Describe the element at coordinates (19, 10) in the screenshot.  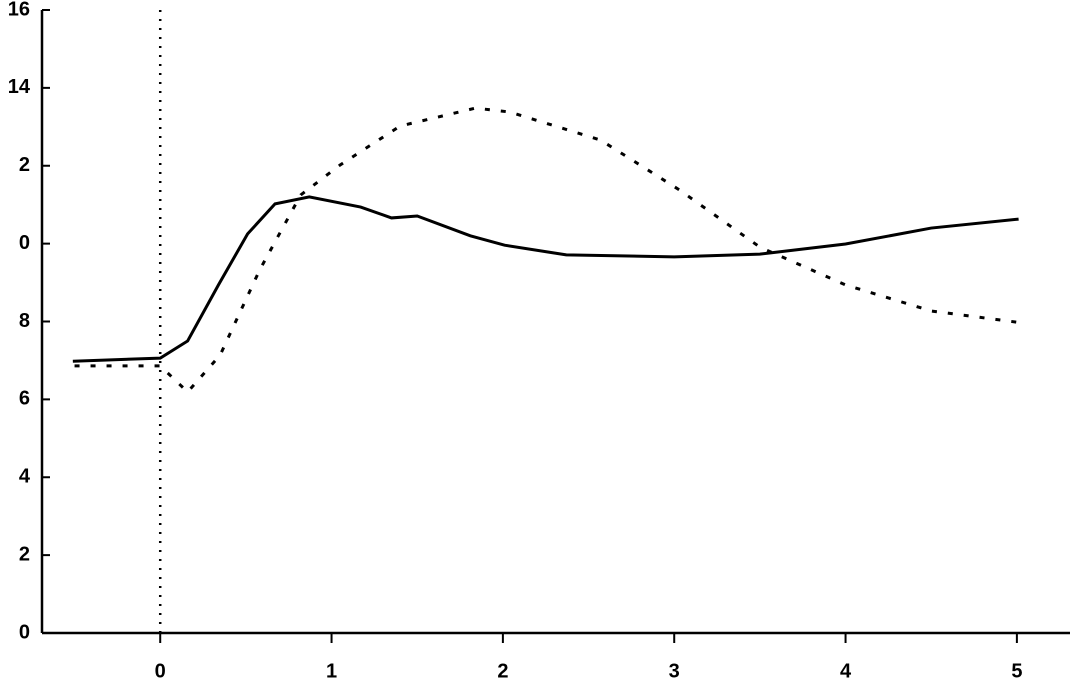
I see `y-tick-label: 16` at that location.